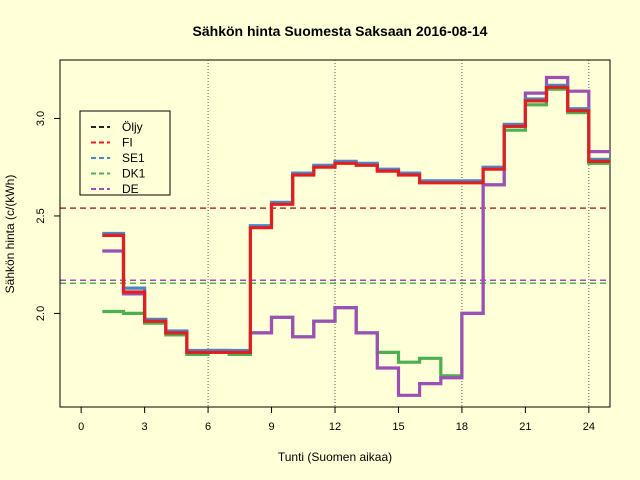  I want to click on x-tick-label: 6, so click(208, 427).